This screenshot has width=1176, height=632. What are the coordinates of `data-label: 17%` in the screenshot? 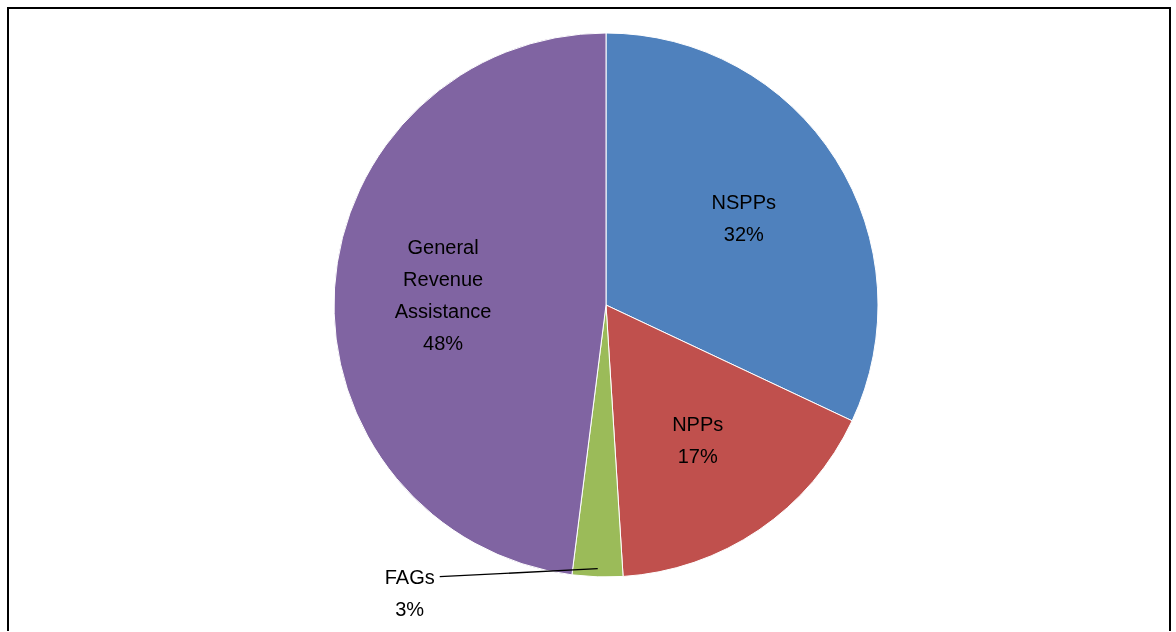 It's located at (697, 455).